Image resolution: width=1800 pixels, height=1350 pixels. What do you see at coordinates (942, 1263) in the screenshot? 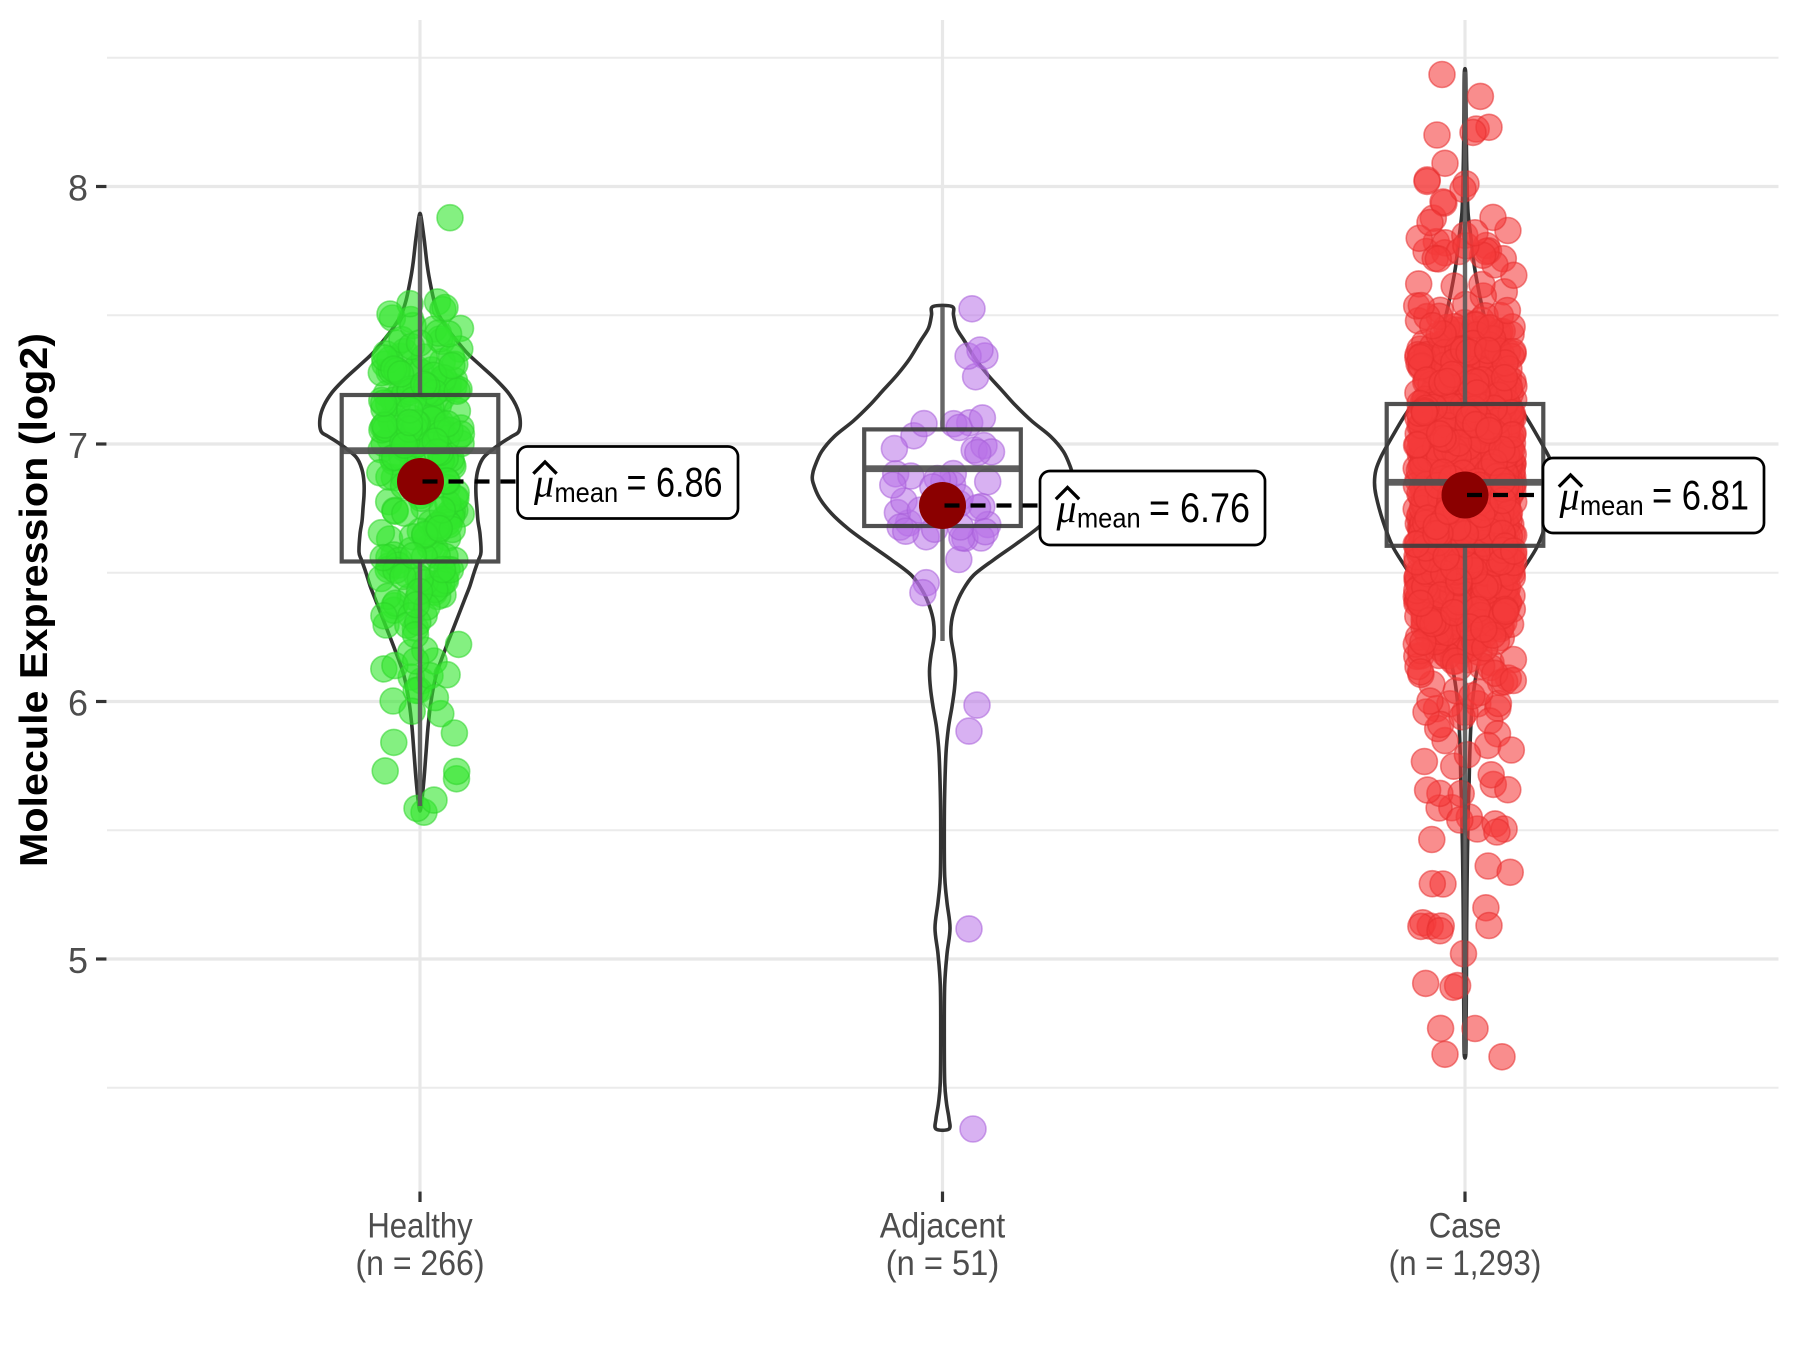
I see `svg-text: (n = 51)` at bounding box center [942, 1263].